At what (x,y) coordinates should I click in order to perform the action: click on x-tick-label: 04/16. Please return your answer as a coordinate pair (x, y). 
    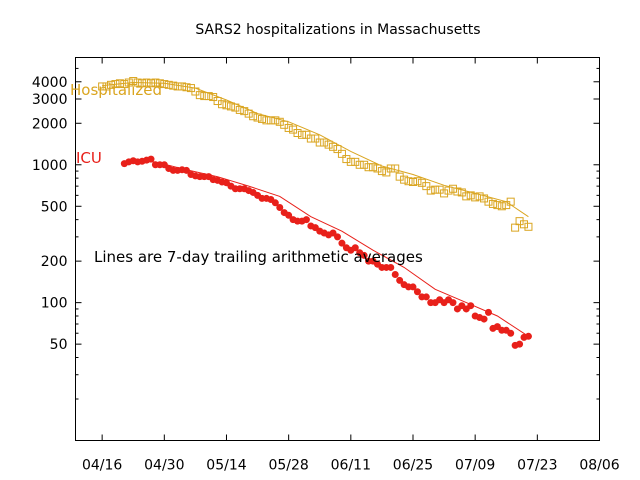
    Looking at the image, I should click on (102, 466).